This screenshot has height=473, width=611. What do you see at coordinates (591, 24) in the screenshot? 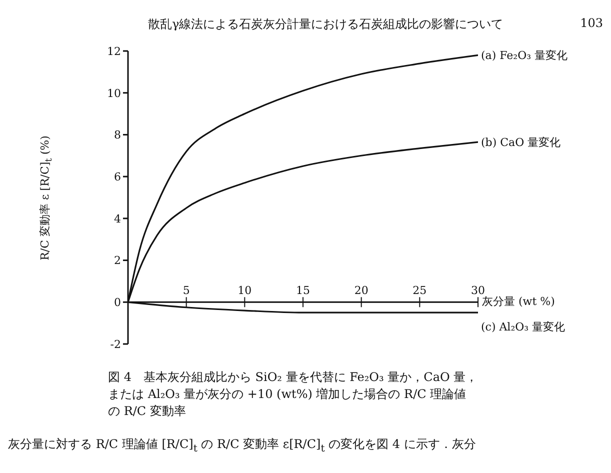
I see `text: 103` at bounding box center [591, 24].